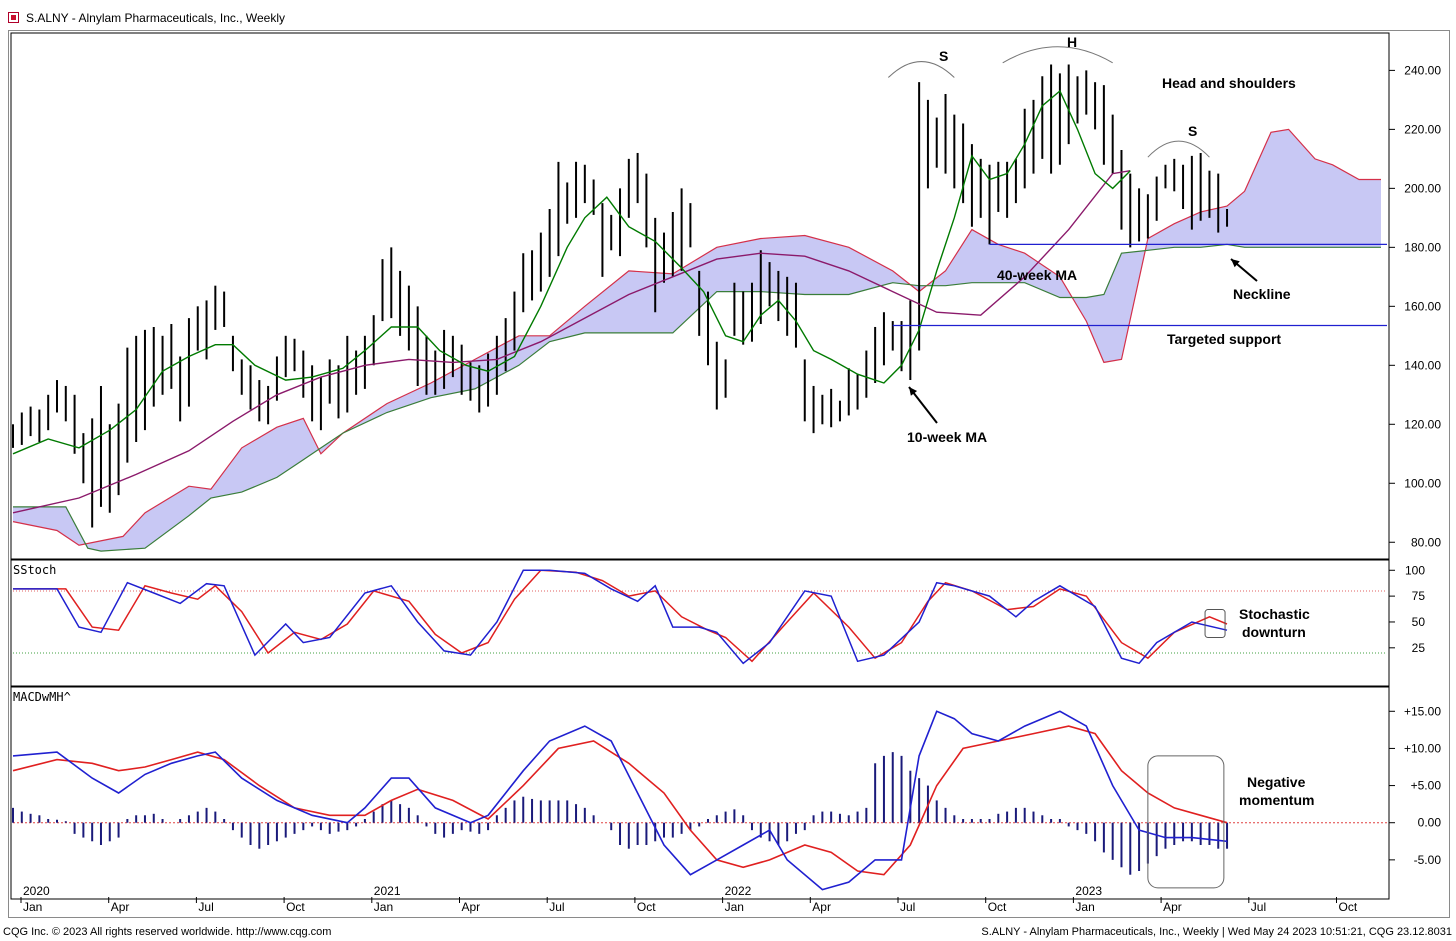 This screenshot has width=1456, height=941. I want to click on price-ytick-label: 200.00, so click(1422, 188).